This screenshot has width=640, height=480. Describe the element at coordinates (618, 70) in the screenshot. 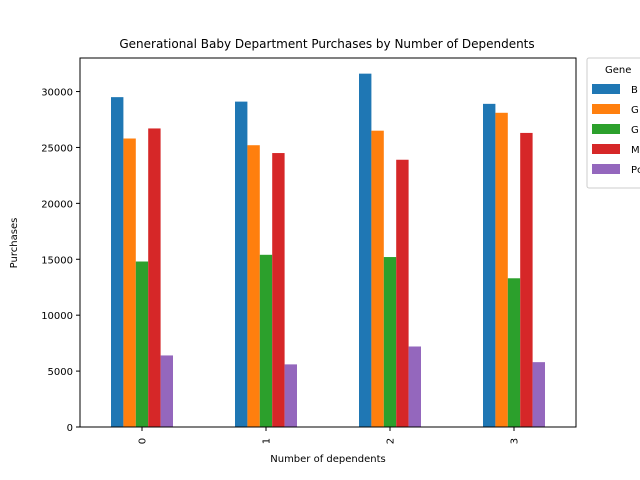

I see `legend-title: Gene` at that location.